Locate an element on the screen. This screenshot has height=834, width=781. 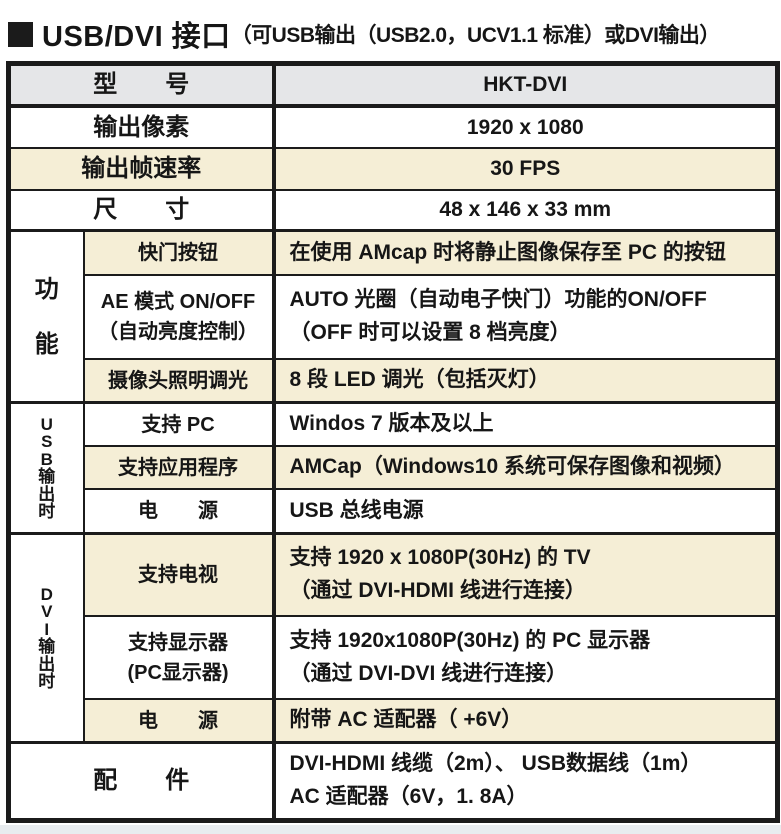
output-framerate-value: 30 FPS is located at coordinates (525, 169).